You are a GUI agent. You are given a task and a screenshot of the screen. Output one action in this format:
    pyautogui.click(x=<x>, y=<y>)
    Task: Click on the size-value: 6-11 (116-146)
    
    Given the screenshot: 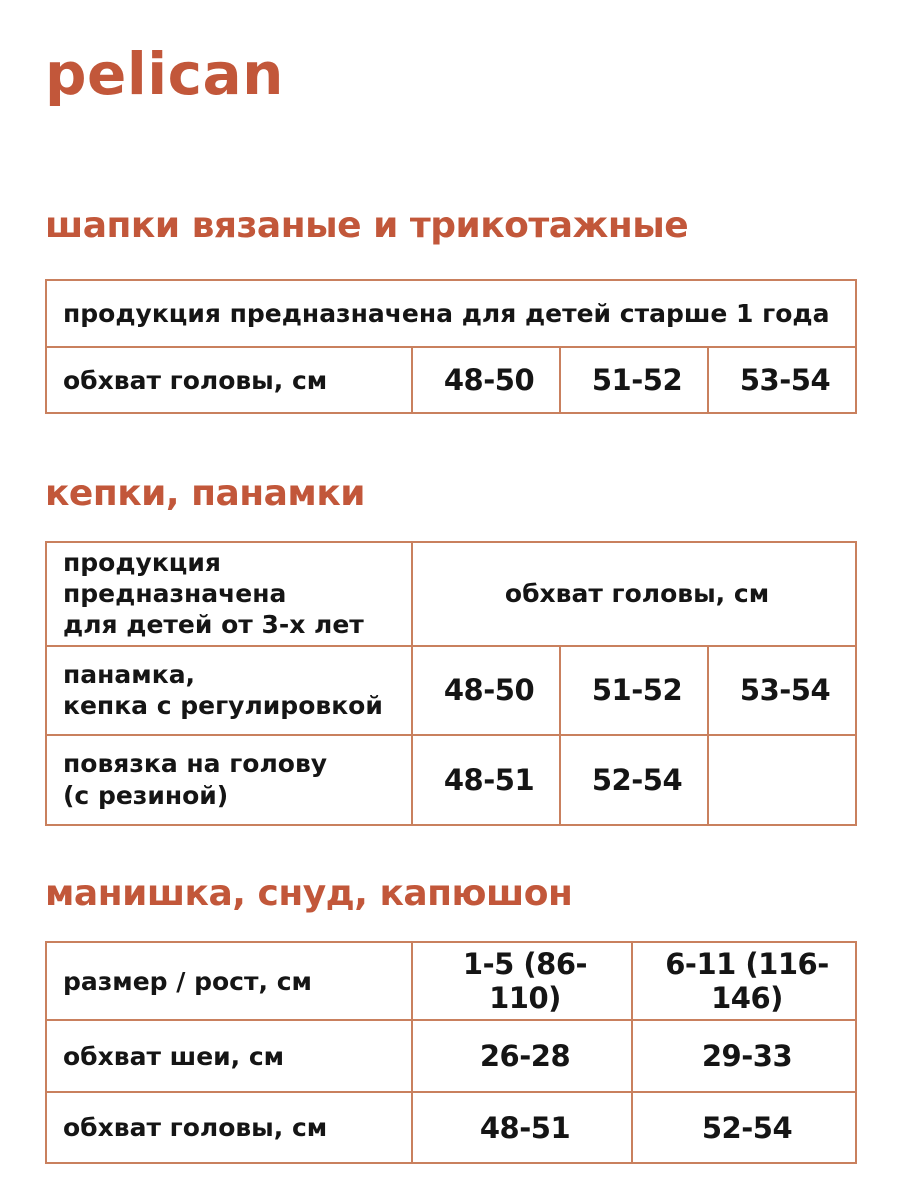 What is the action you would take?
    pyautogui.click(x=744, y=981)
    